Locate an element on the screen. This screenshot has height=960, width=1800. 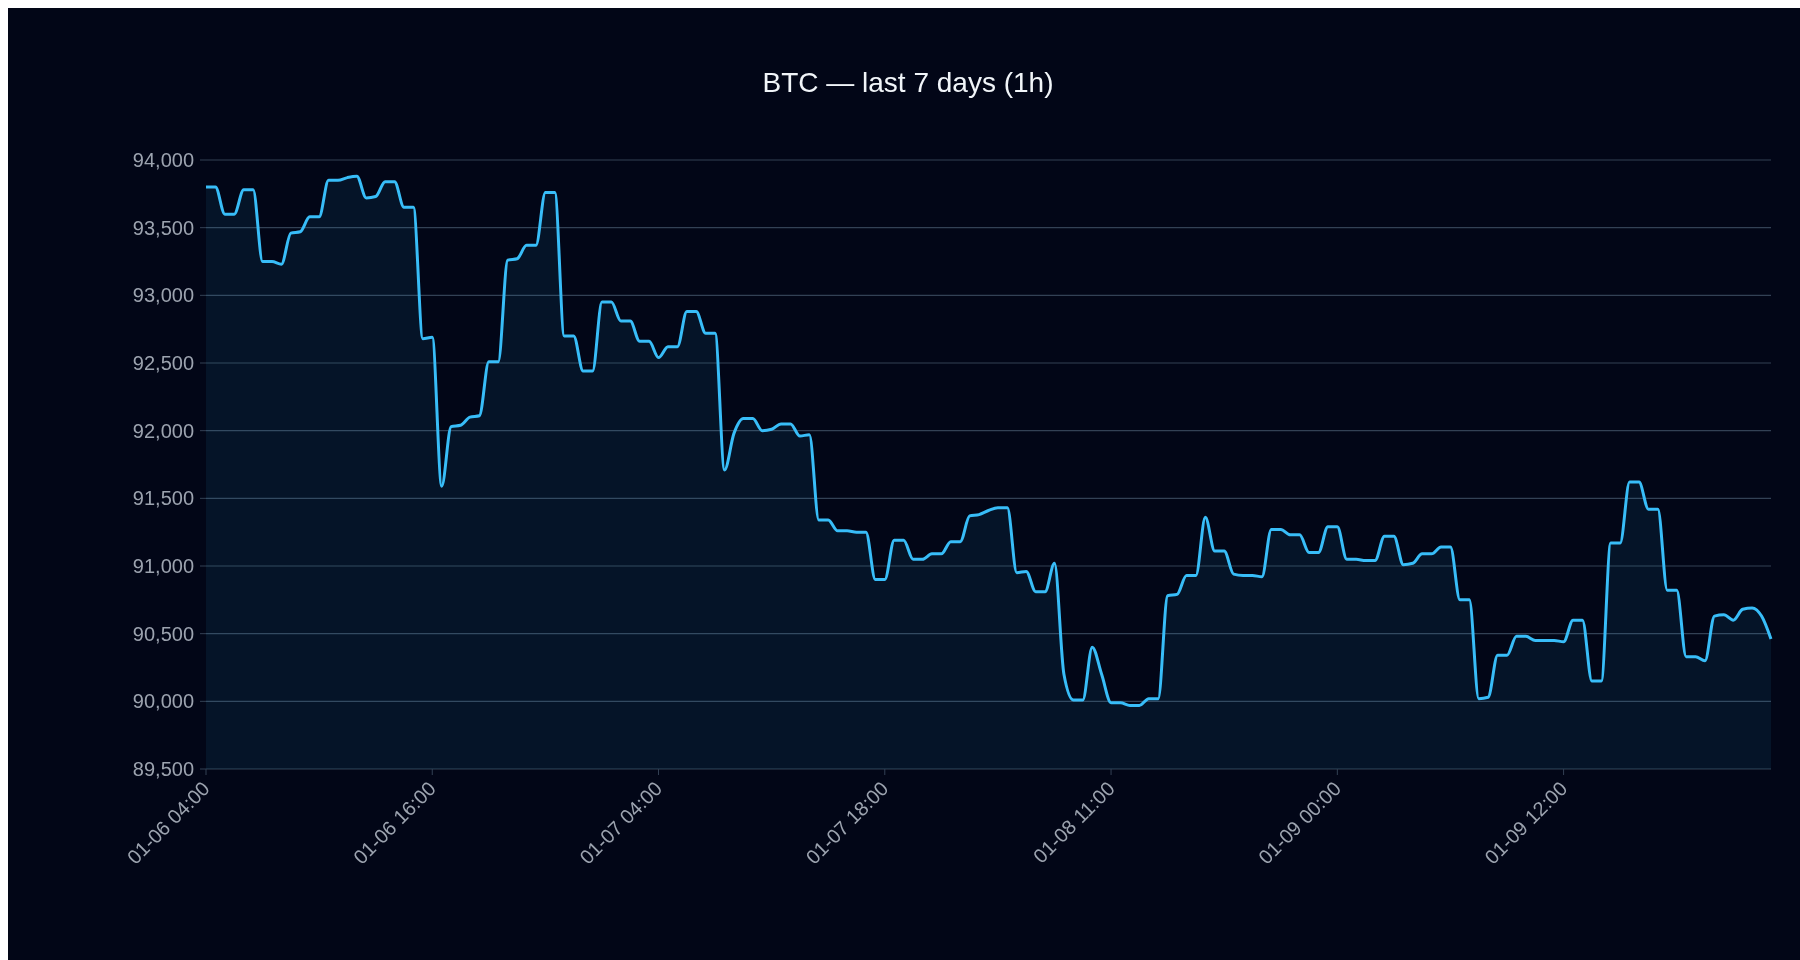
y-tick-label: 91,000 is located at coordinates (163, 566).